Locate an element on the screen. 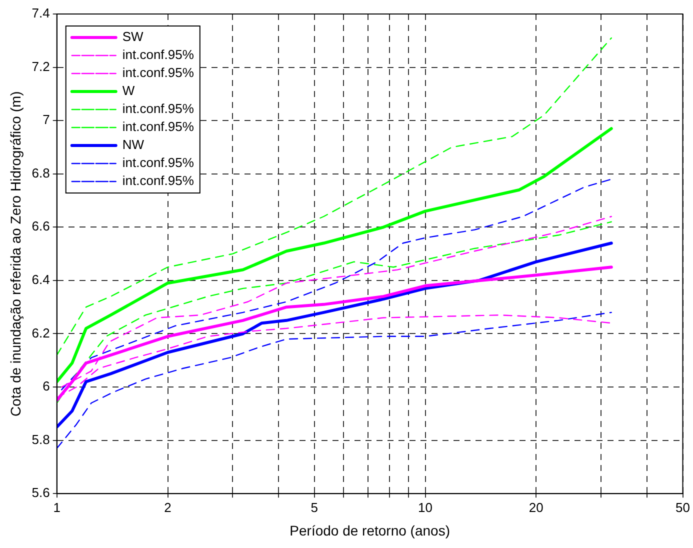  y-tick-label: 6 is located at coordinates (46, 386).